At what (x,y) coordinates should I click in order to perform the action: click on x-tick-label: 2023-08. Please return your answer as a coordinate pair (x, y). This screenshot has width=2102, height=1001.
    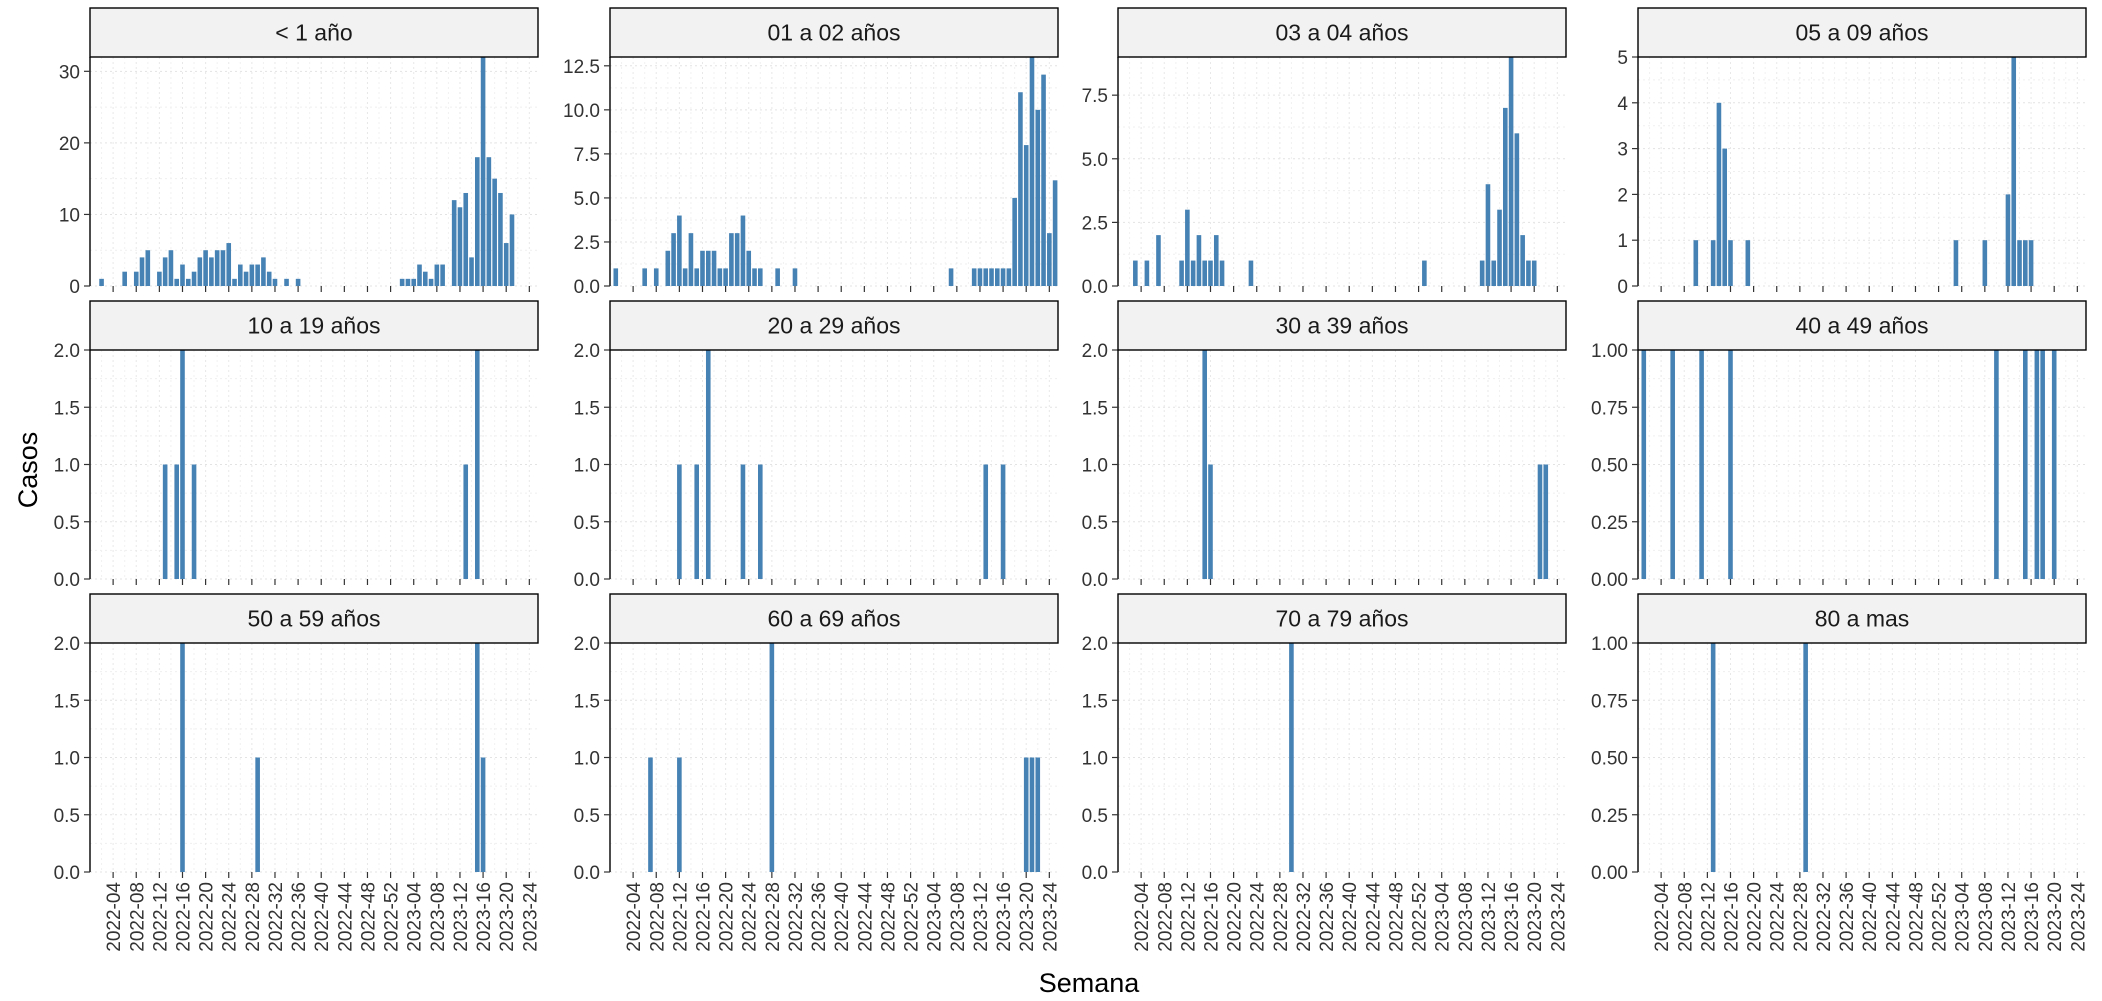
    Looking at the image, I should click on (1986, 917).